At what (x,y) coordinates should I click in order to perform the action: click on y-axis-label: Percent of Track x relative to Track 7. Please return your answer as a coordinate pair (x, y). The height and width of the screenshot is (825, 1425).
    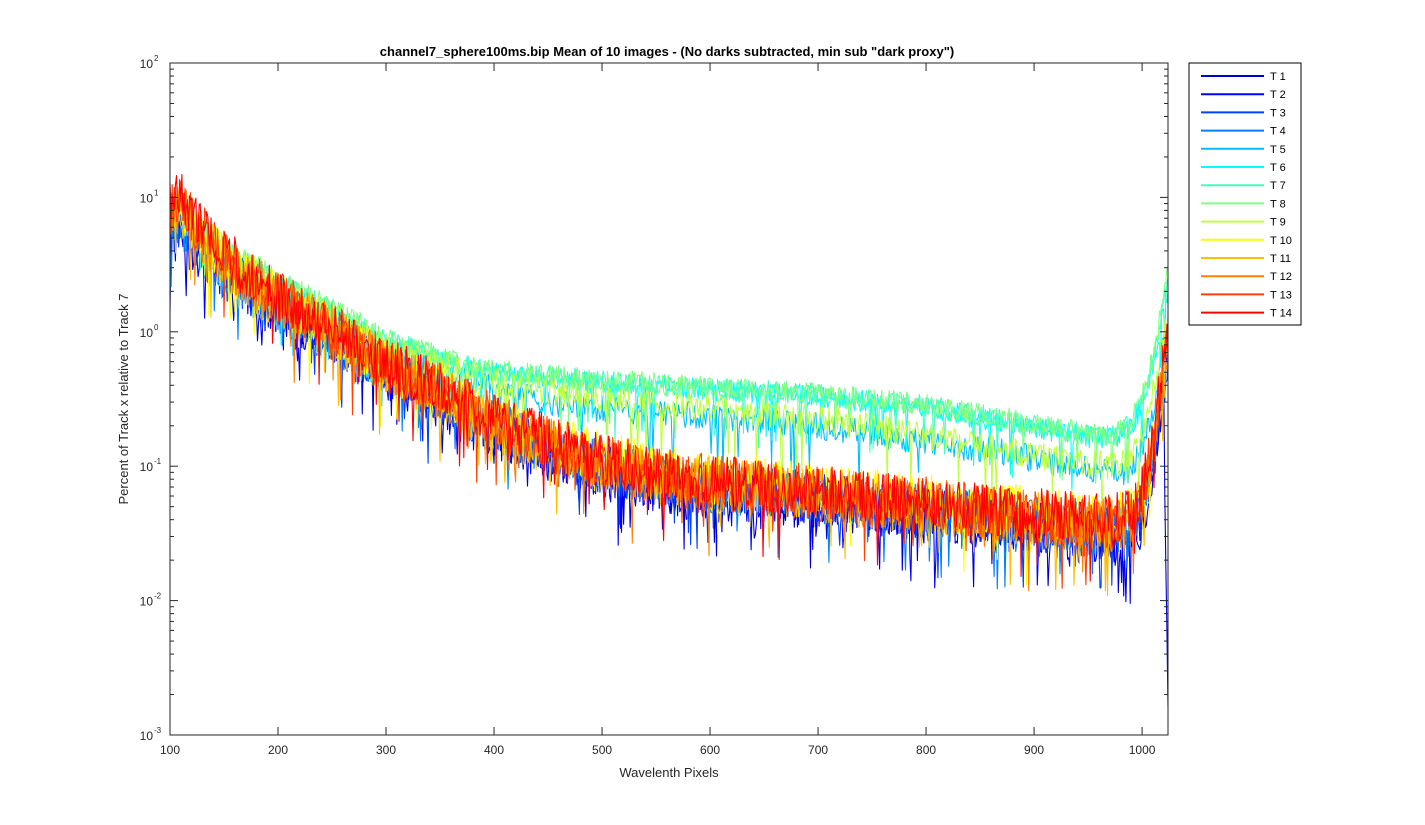
    Looking at the image, I should click on (123, 399).